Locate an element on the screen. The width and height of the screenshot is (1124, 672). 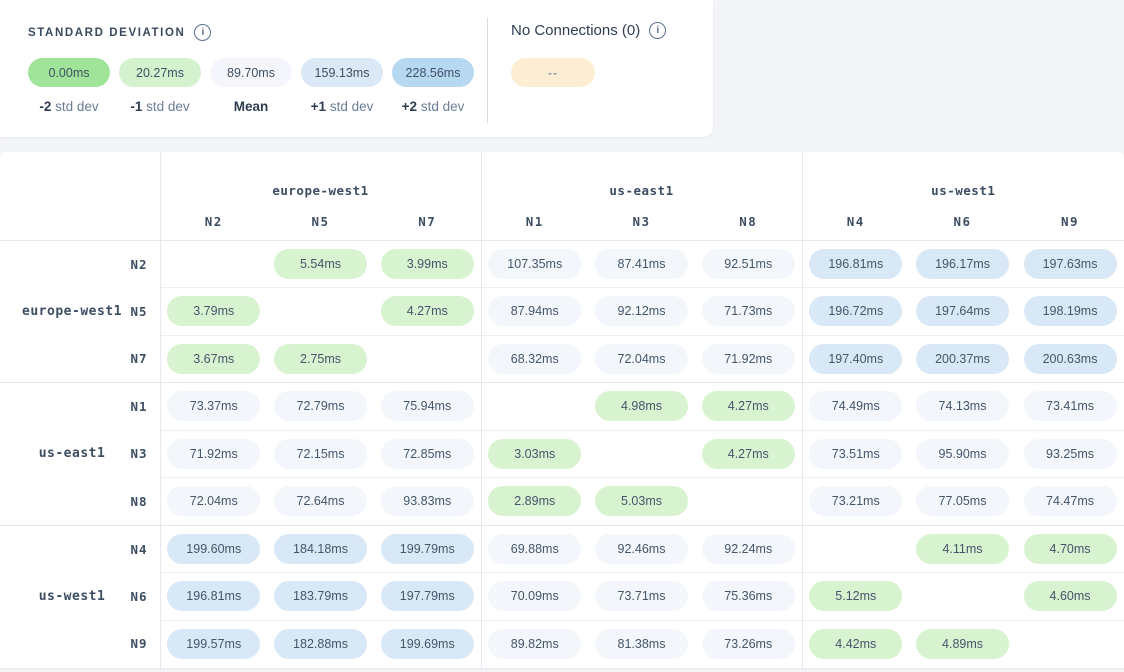
latency-pill: 95.90ms is located at coordinates (963, 453).